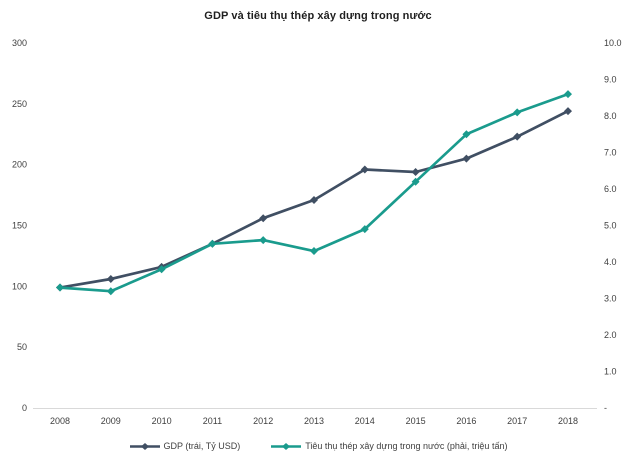 The width and height of the screenshot is (636, 467). What do you see at coordinates (202, 446) in the screenshot?
I see `gdp-legend-label: GDP (trái, Tỷ USD)` at bounding box center [202, 446].